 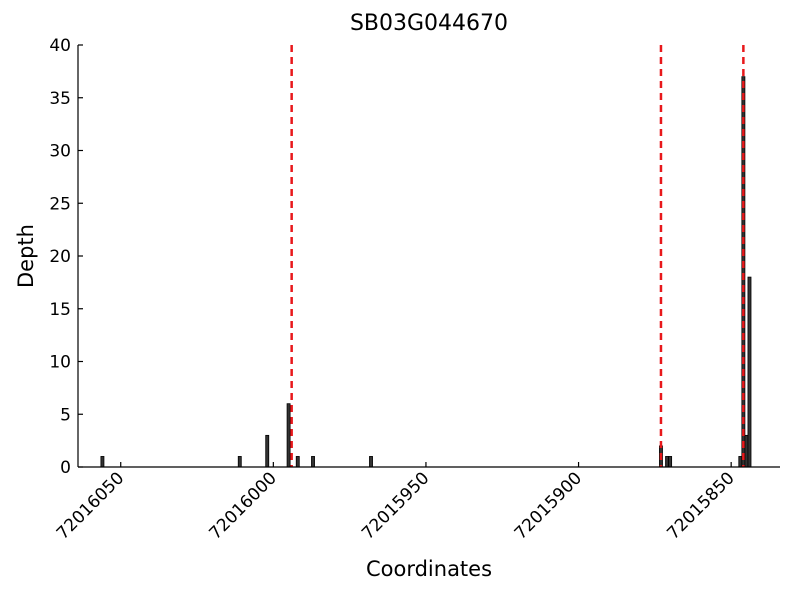 I want to click on y-tick-label: 15, so click(x=60, y=310).